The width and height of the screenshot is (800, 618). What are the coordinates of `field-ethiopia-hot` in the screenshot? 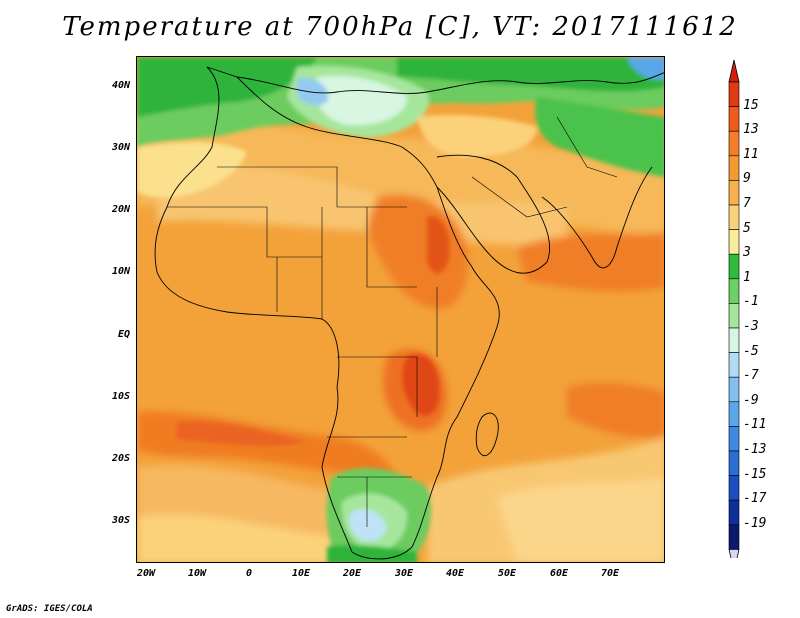 It's located at (438, 245).